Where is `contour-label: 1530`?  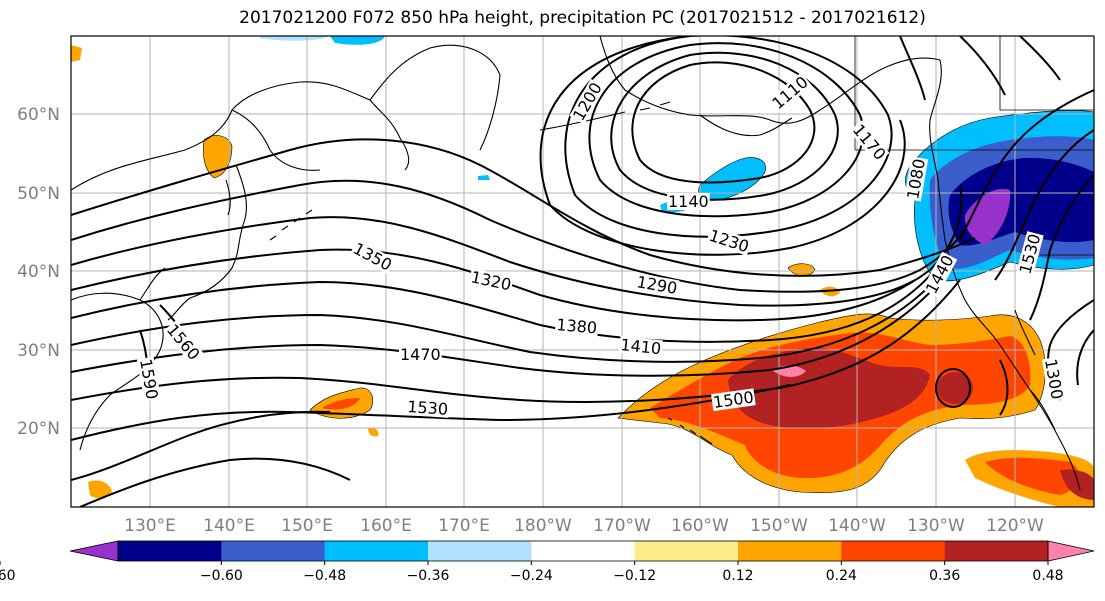
contour-label: 1530 is located at coordinates (428, 408).